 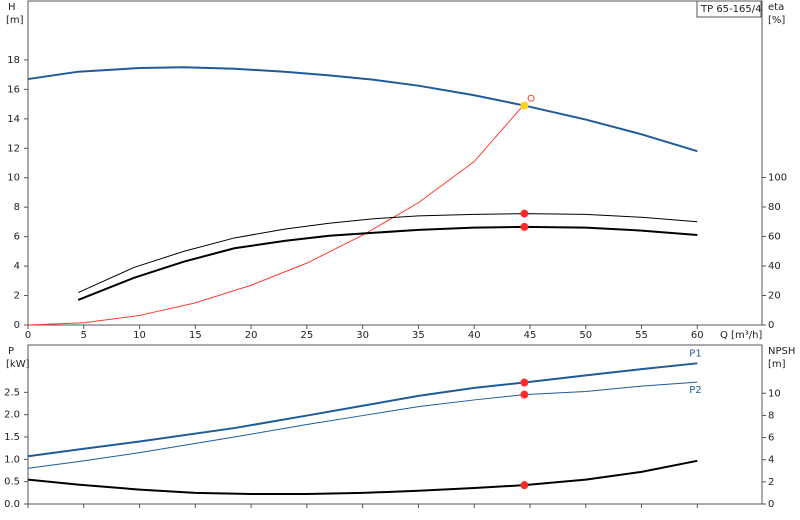 I want to click on y-axis-unit: [kW], so click(x=18, y=364).